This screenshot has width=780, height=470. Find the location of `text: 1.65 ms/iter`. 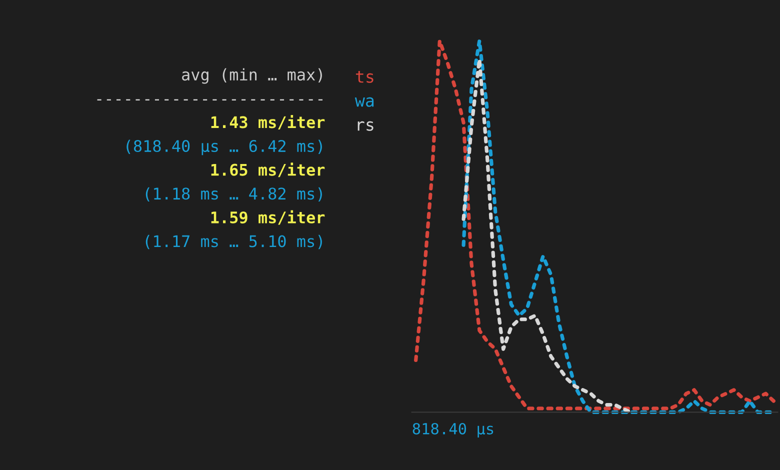

text: 1.65 ms/iter is located at coordinates (268, 170).